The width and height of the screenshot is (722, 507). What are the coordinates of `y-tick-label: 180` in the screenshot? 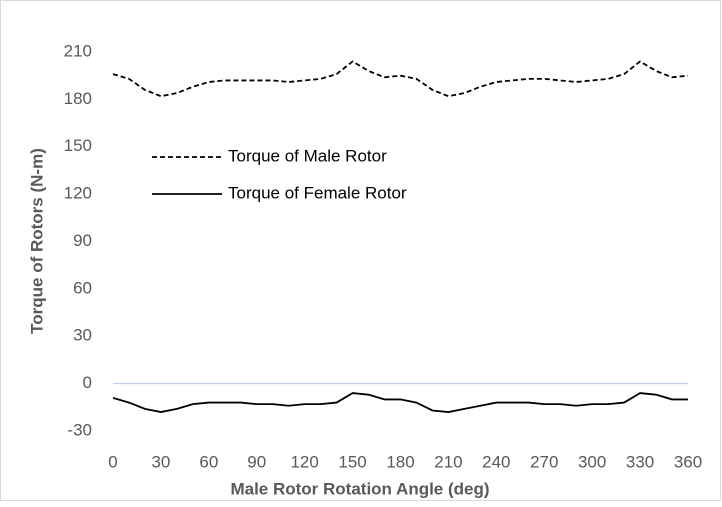 It's located at (78, 98).